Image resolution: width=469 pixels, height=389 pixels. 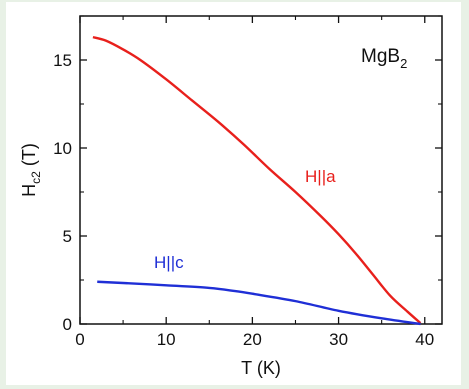 I want to click on y-axis-label: Hc2 (T), so click(x=31, y=170).